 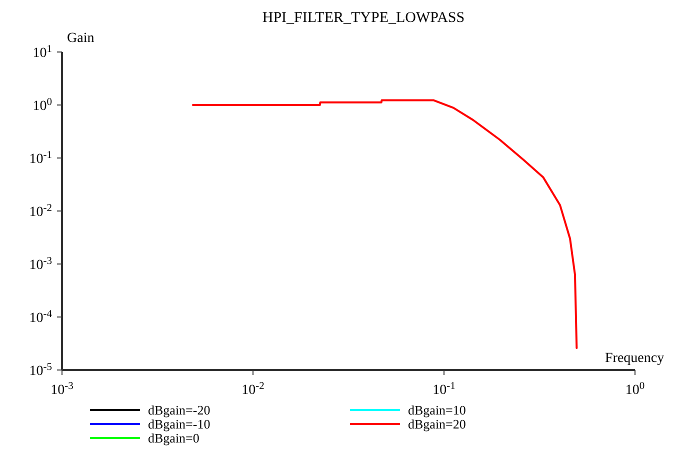 What do you see at coordinates (179, 410) in the screenshot?
I see `legend-label: dBgain=-20` at bounding box center [179, 410].